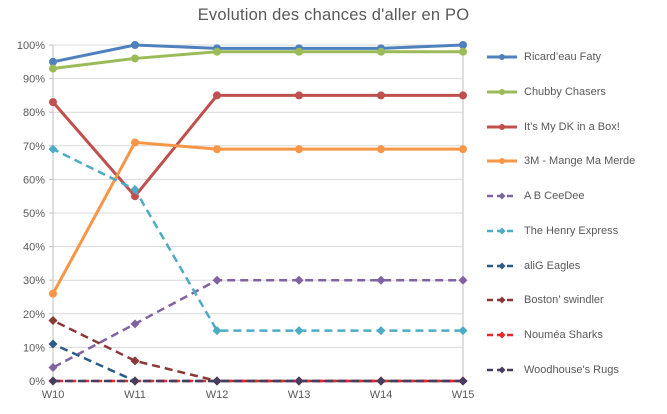 This screenshot has width=667, height=414. What do you see at coordinates (217, 395) in the screenshot?
I see `x-tick-label: W12` at bounding box center [217, 395].